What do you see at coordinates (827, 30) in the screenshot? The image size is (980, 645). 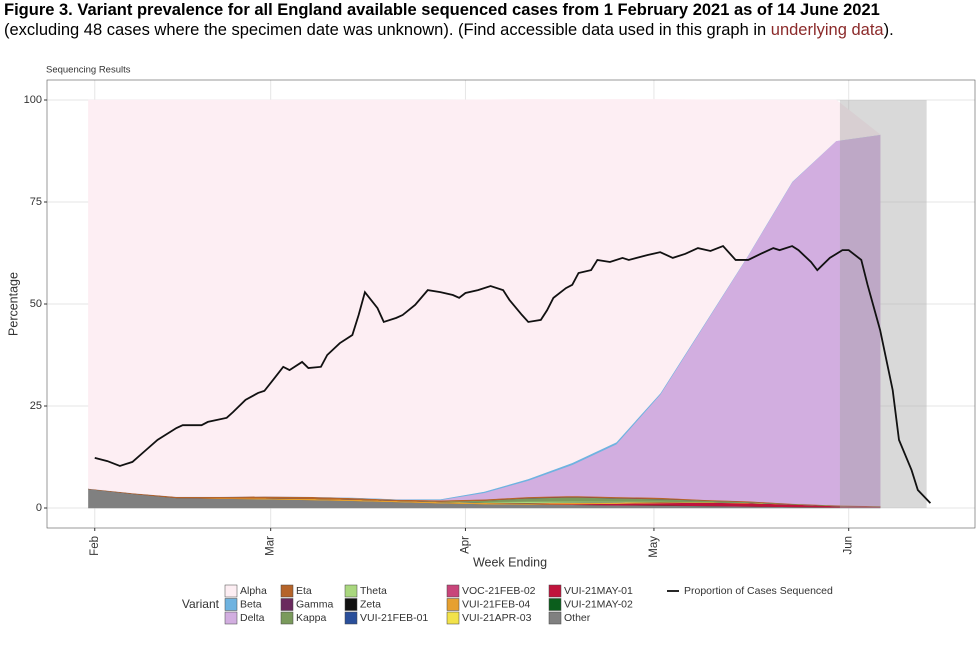 I see `data-link: underlying data` at bounding box center [827, 30].